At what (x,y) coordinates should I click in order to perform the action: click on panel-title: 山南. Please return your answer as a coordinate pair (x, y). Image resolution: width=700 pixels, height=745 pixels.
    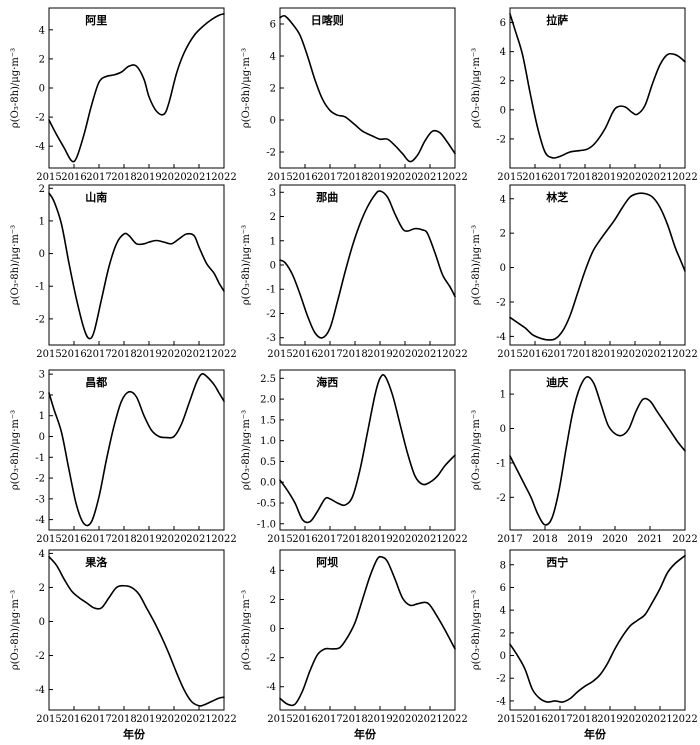
    Looking at the image, I should click on (96, 197).